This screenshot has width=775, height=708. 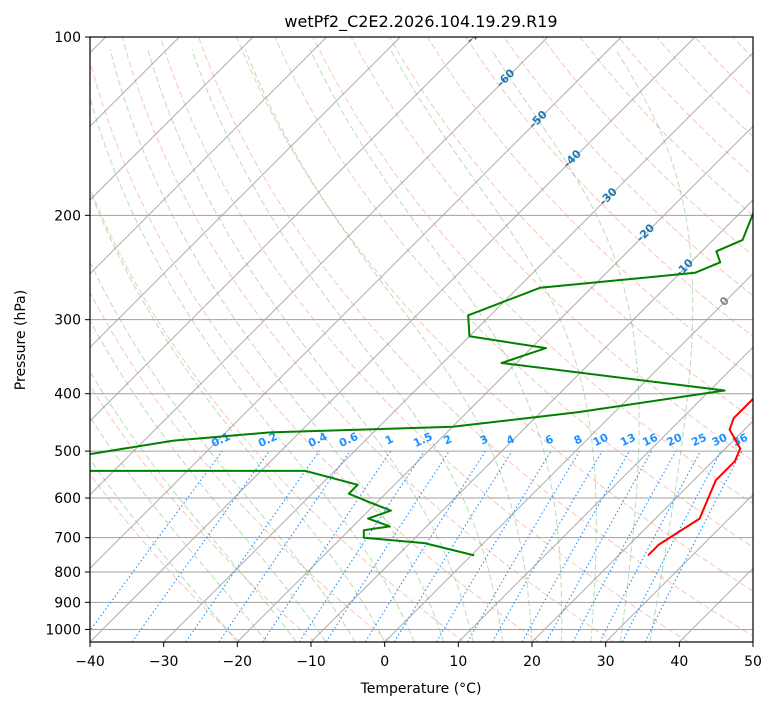 What do you see at coordinates (765, 334) in the screenshot?
I see `isotherm-label: 10` at bounding box center [765, 334].